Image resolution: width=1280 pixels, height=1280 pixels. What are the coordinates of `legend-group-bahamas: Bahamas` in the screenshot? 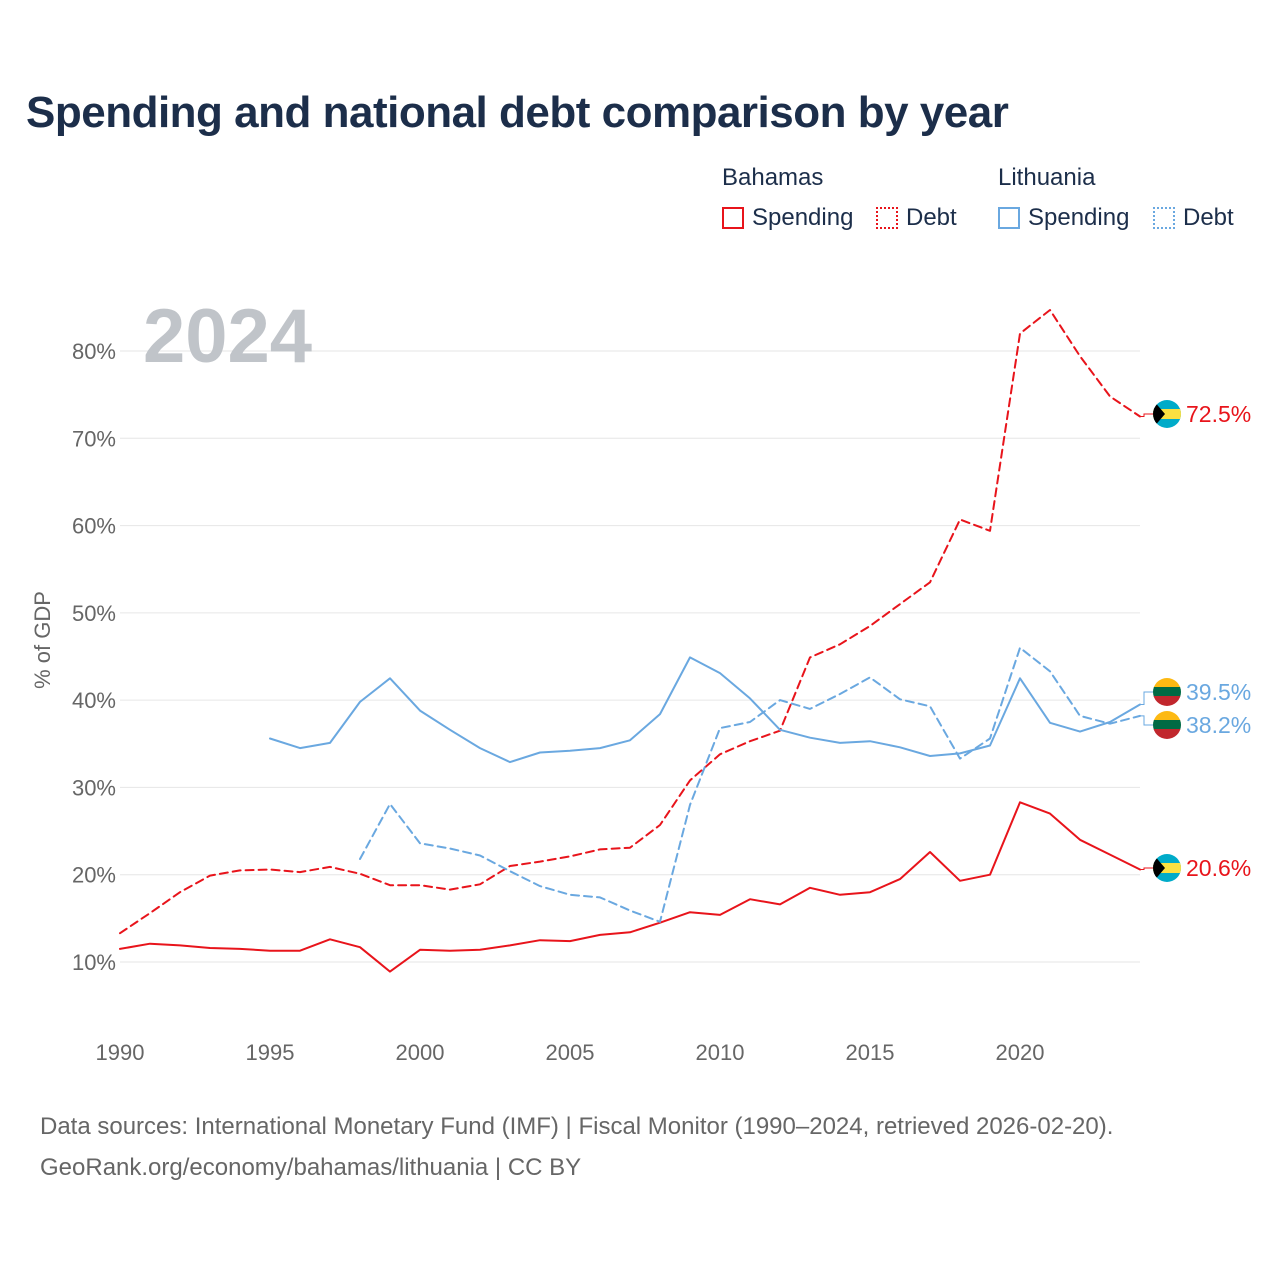 It's located at (773, 177).